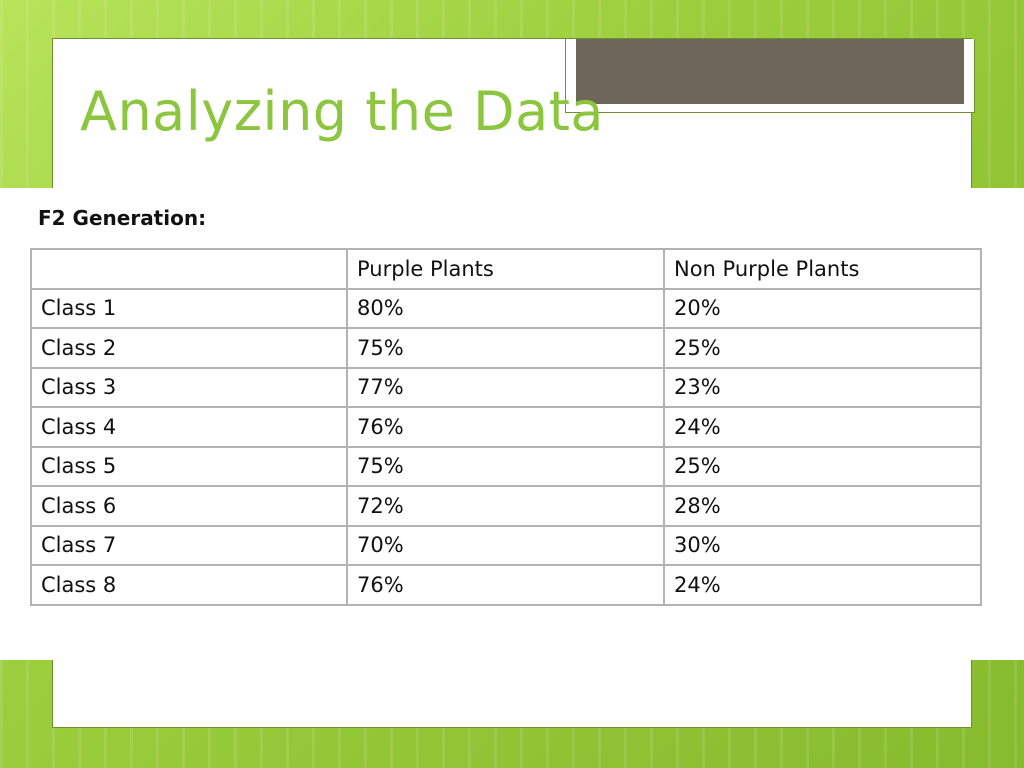 Image resolution: width=1024 pixels, height=768 pixels. I want to click on purple-value-cell: 70%, so click(505, 545).